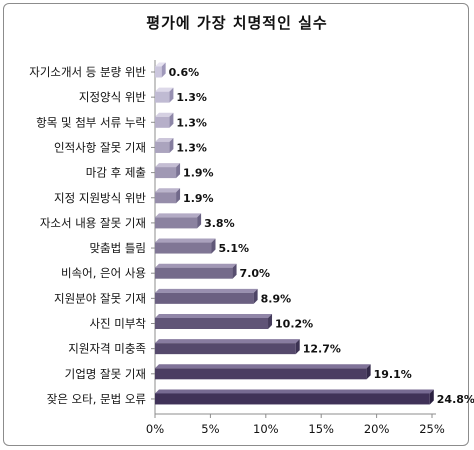 This screenshot has width=474, height=450. I want to click on category-label: 지정양식 위반, so click(113, 97).